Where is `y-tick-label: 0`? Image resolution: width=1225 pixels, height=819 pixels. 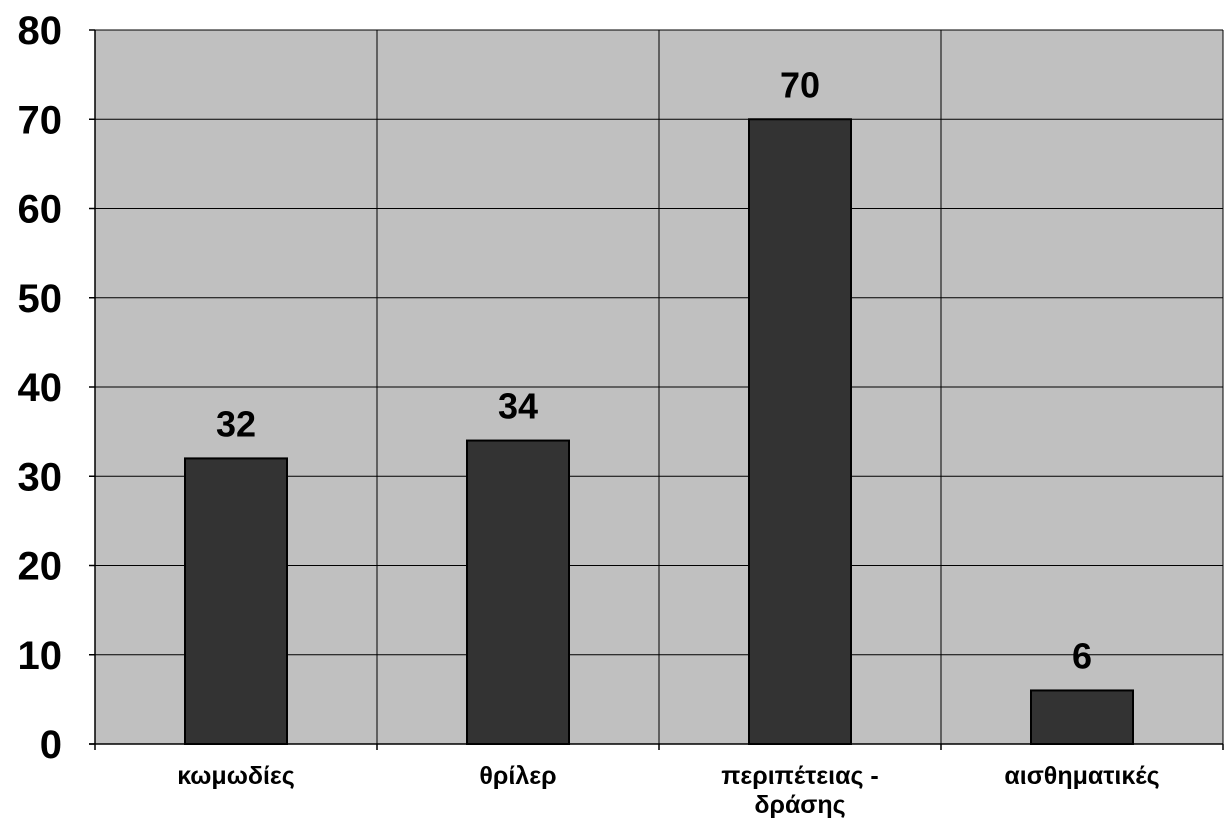
y-tick-label: 0 is located at coordinates (51, 745).